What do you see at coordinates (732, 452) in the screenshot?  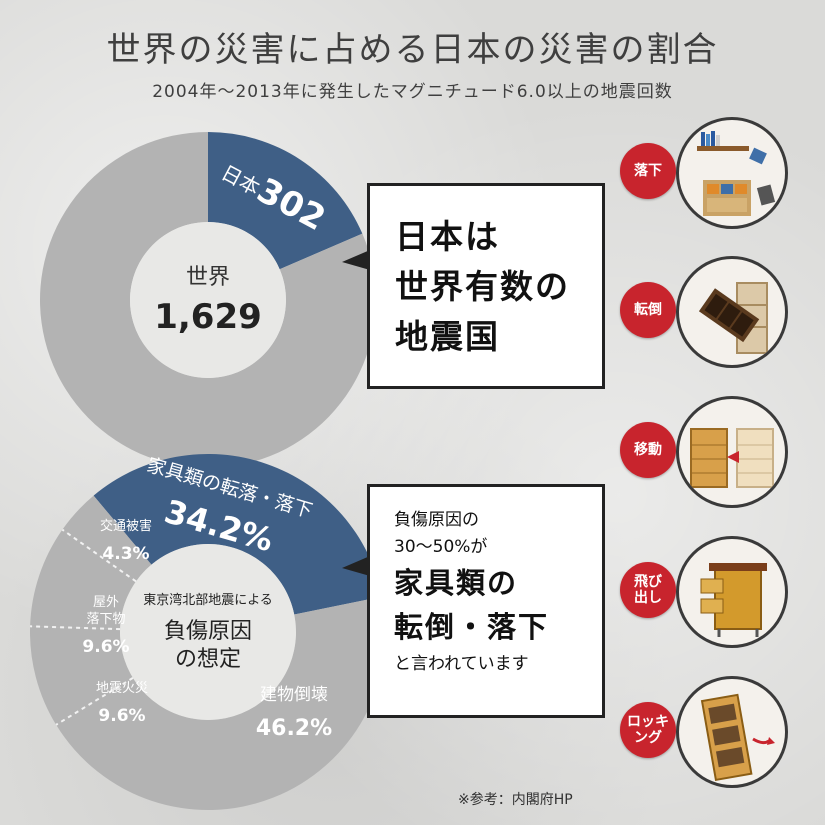 I see `moving-chest-icon` at bounding box center [732, 452].